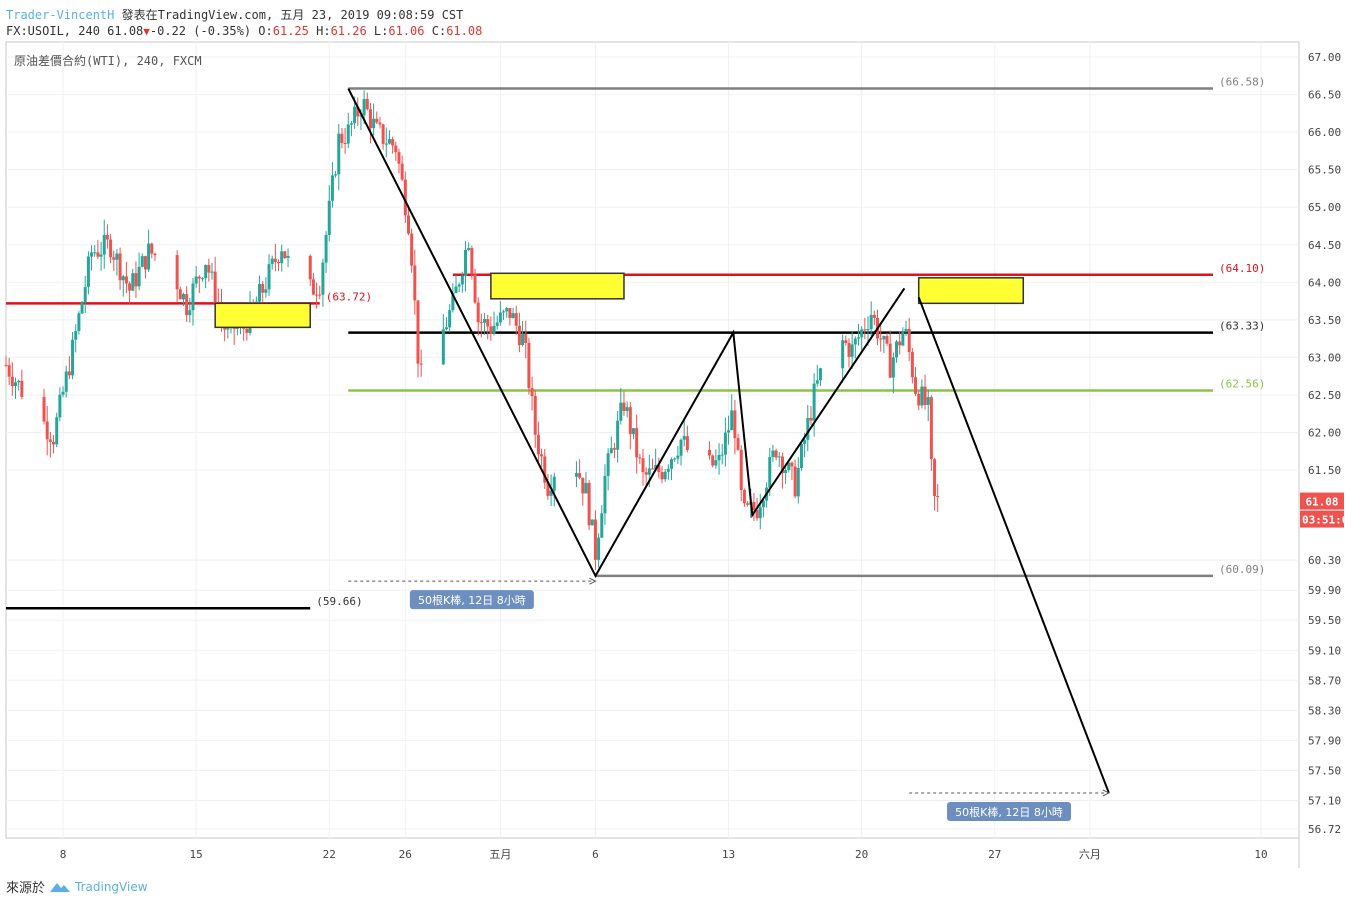 This screenshot has width=1353, height=904. Describe the element at coordinates (1242, 82) in the screenshot. I see `level-label: (66.58)` at that location.